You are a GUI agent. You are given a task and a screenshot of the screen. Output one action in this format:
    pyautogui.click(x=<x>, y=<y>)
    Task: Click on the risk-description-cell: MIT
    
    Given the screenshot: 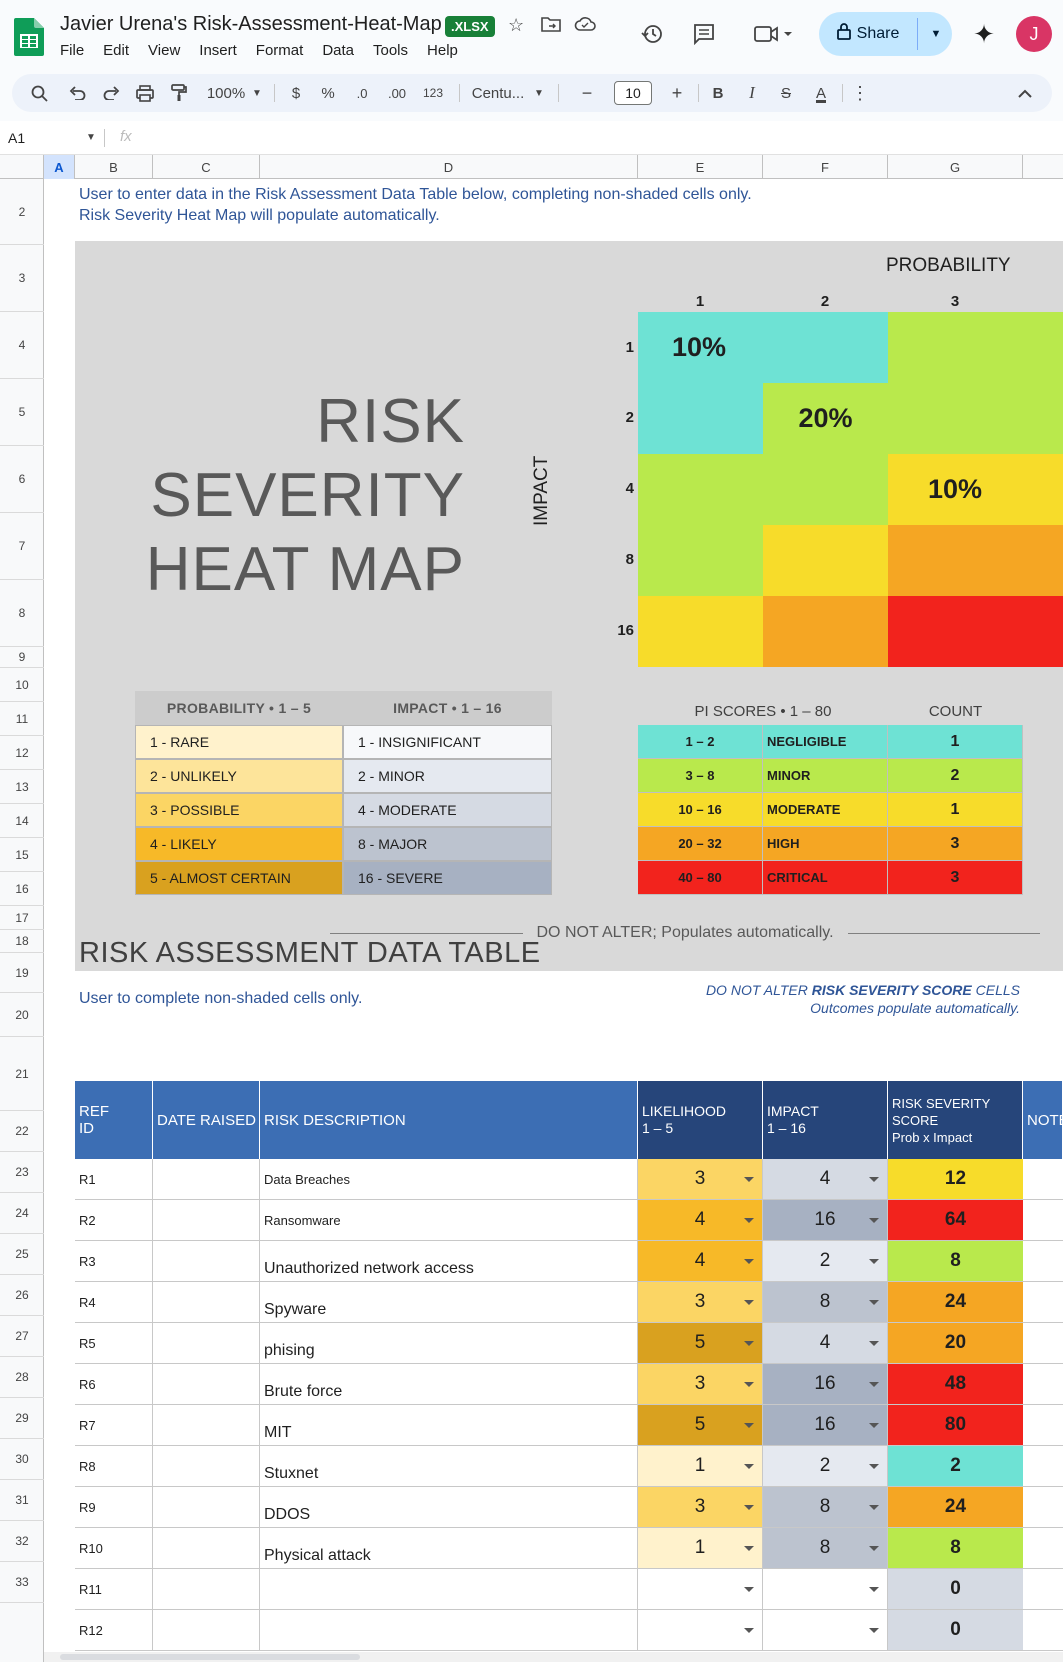 What is the action you would take?
    pyautogui.click(x=449, y=1425)
    